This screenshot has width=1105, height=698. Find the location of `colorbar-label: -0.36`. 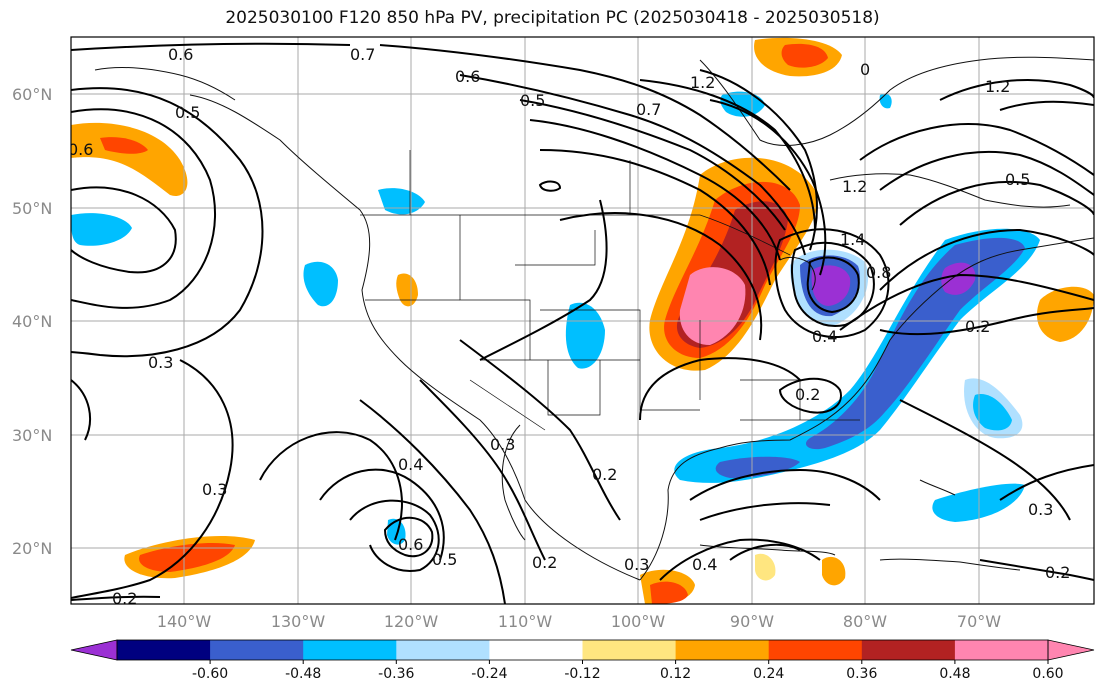

colorbar-label: -0.36 is located at coordinates (396, 674).